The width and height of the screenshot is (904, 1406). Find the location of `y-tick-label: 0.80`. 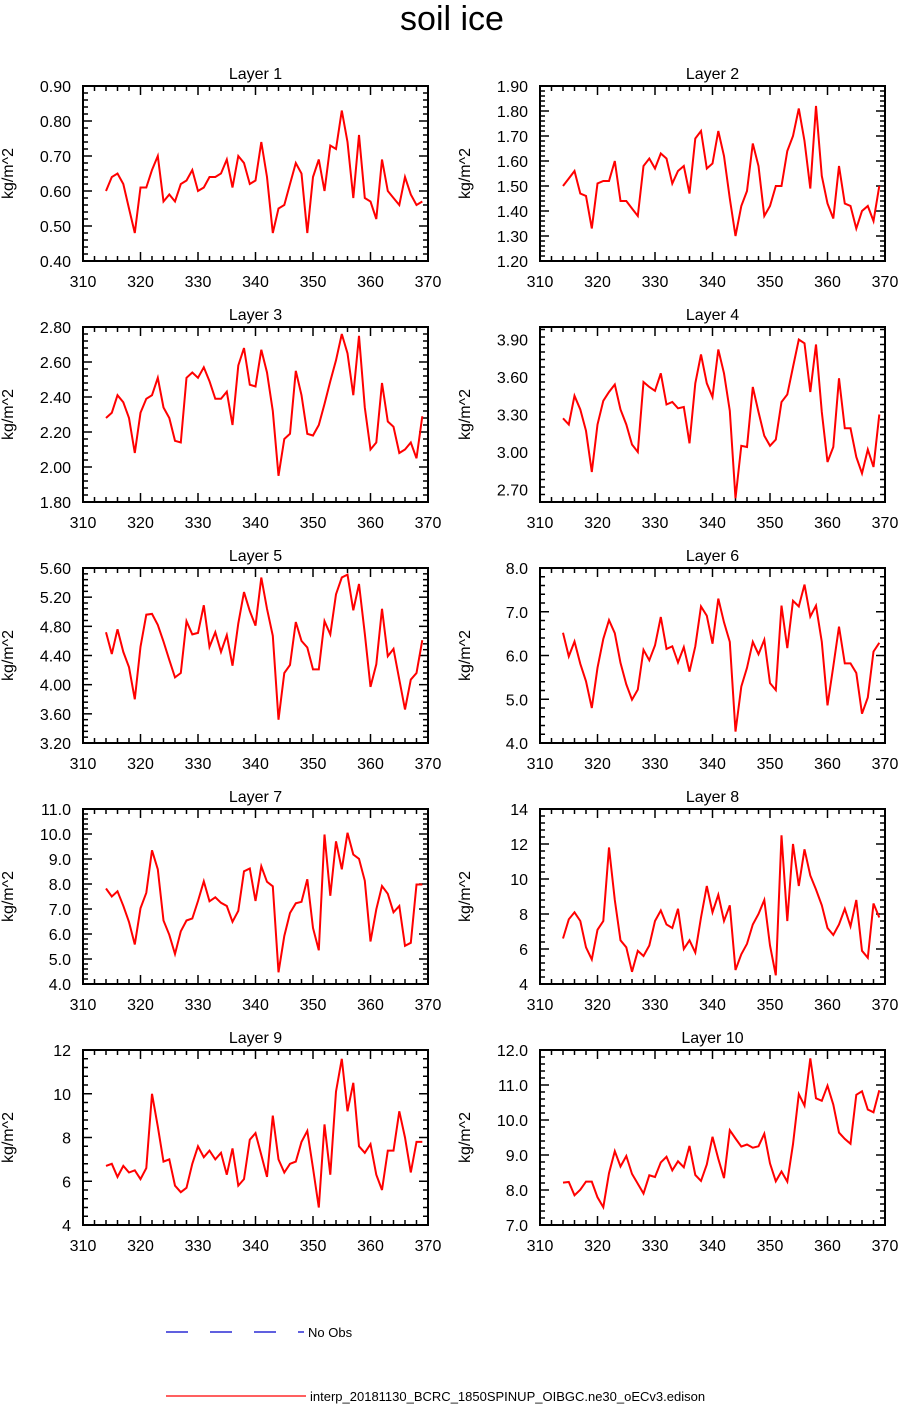

y-tick-label: 0.80 is located at coordinates (55, 122).